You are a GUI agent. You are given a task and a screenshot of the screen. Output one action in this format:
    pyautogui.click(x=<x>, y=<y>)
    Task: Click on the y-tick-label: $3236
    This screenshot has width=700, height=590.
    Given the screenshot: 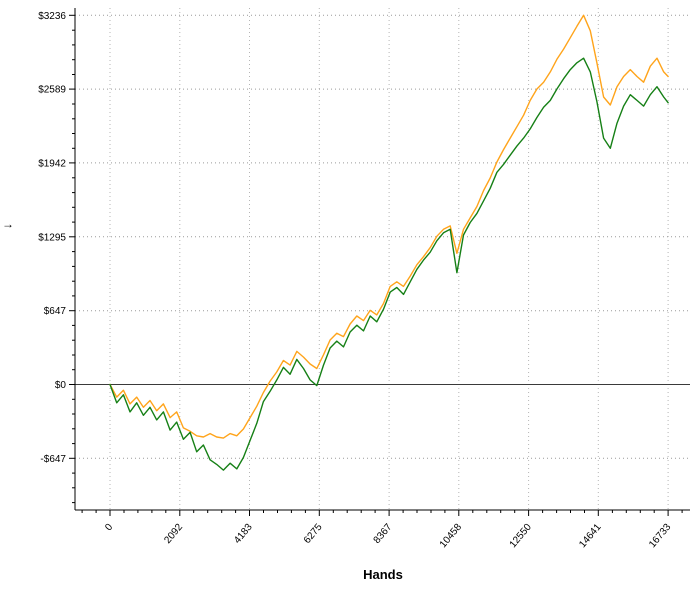 What is the action you would take?
    pyautogui.click(x=52, y=16)
    